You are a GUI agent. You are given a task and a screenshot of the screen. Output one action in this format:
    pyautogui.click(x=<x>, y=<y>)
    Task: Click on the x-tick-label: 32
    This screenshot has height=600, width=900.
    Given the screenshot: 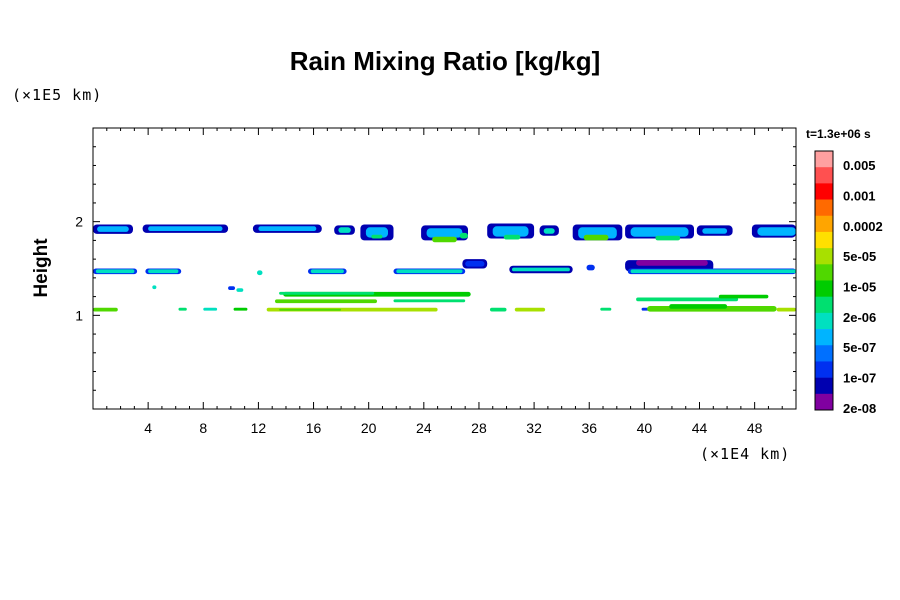 What is the action you would take?
    pyautogui.click(x=534, y=428)
    